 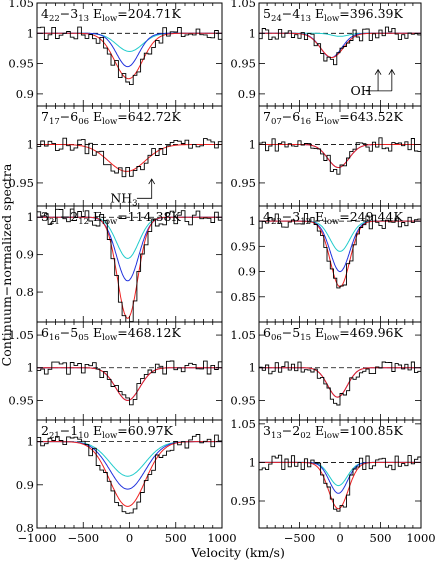 What do you see at coordinates (360, 90) in the screenshot?
I see `oh-annotation: OH` at bounding box center [360, 90].